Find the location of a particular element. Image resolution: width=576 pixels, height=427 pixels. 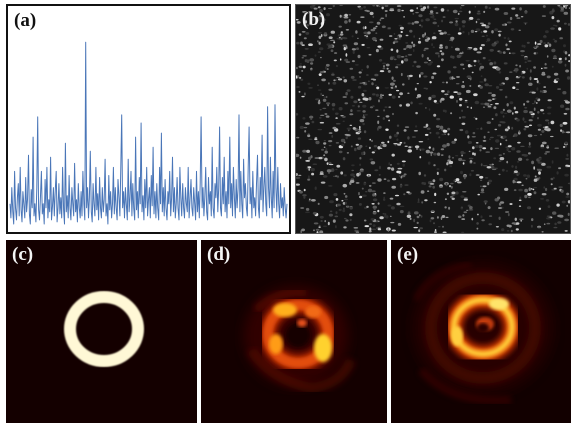

panel-d: (d) is located at coordinates (294, 331).